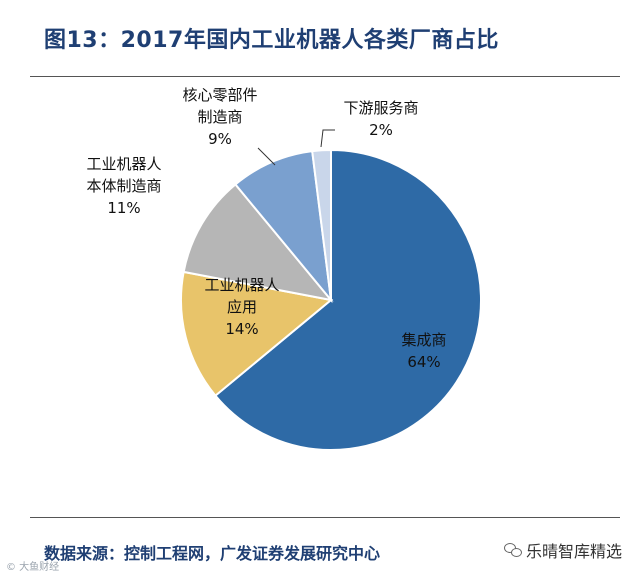 The image size is (640, 577). I want to click on slice-label-4: 核心零部件制造商 9%, so click(219, 117).